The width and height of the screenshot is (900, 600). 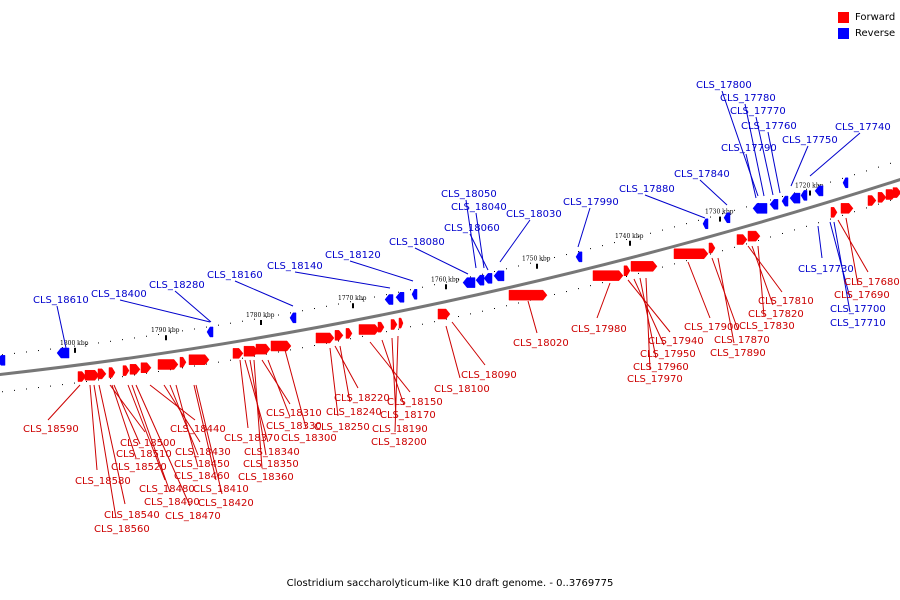 What do you see at coordinates (761, 281) in the screenshot?
I see `forward-gene-label-43-leader` at bounding box center [761, 281].